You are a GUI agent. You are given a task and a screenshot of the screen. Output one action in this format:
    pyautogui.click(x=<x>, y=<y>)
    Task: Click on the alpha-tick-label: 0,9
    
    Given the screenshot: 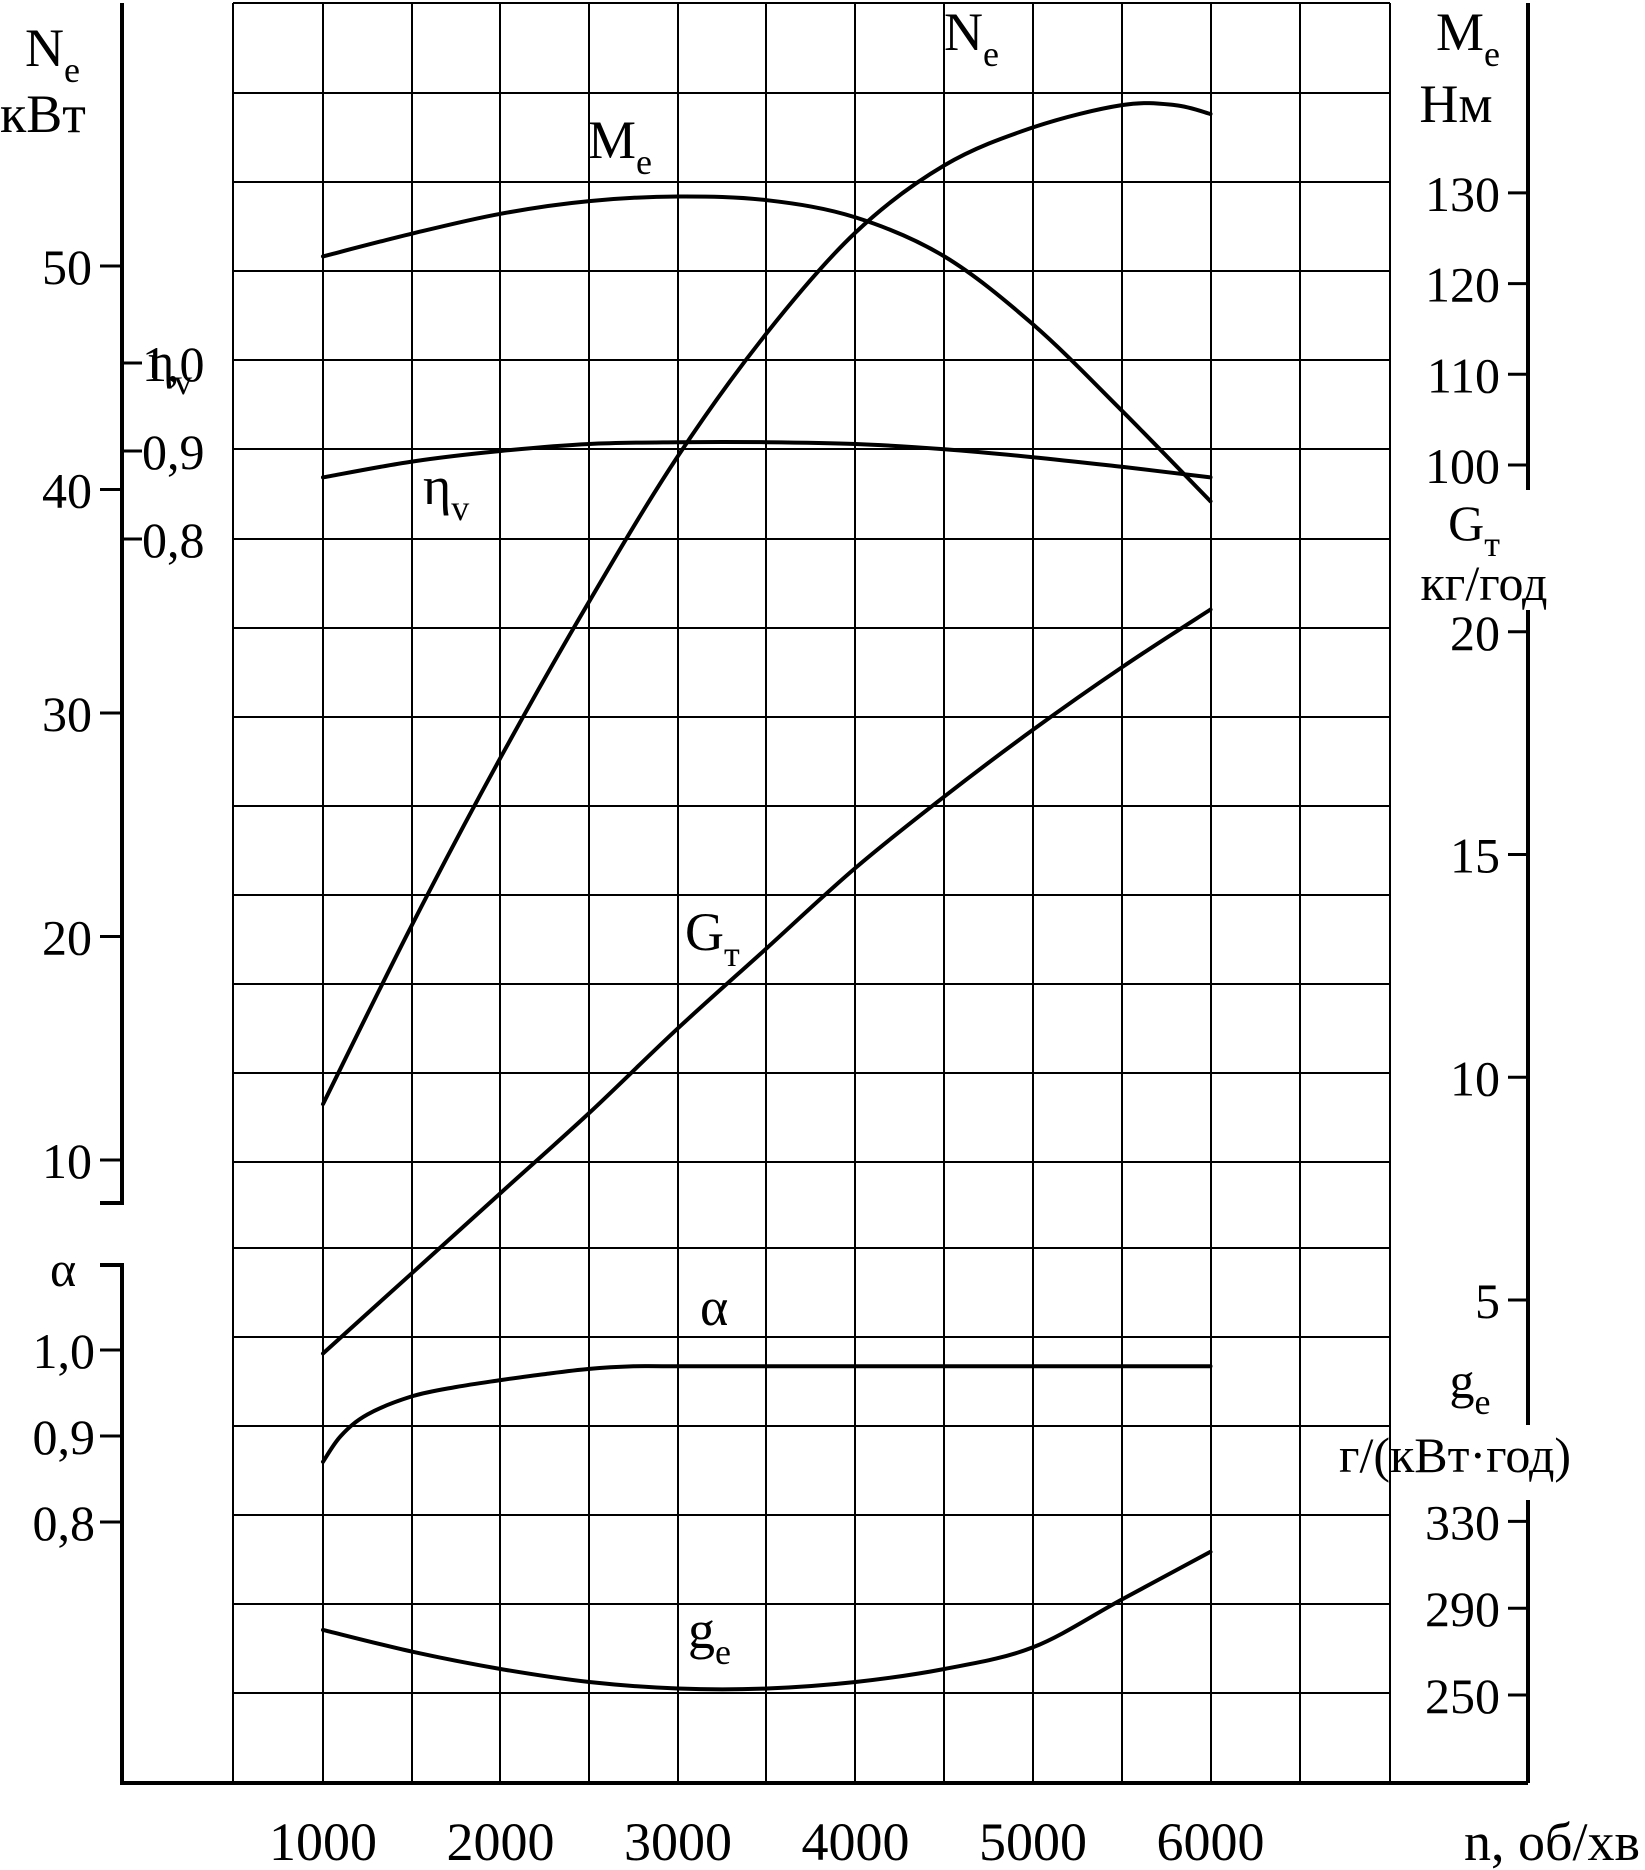 What is the action you would take?
    pyautogui.click(x=64, y=1437)
    